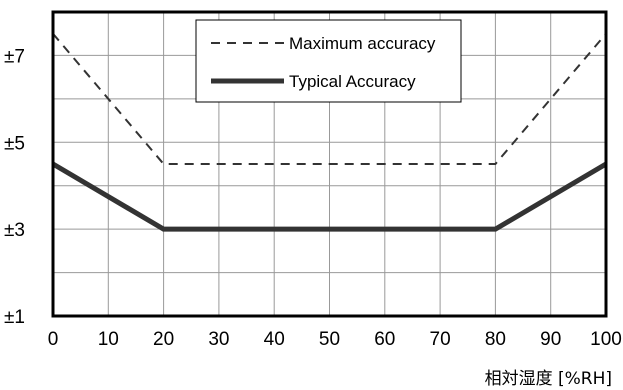 This screenshot has height=390, width=623. Describe the element at coordinates (14, 230) in the screenshot. I see `y-tick-label: ±3` at that location.